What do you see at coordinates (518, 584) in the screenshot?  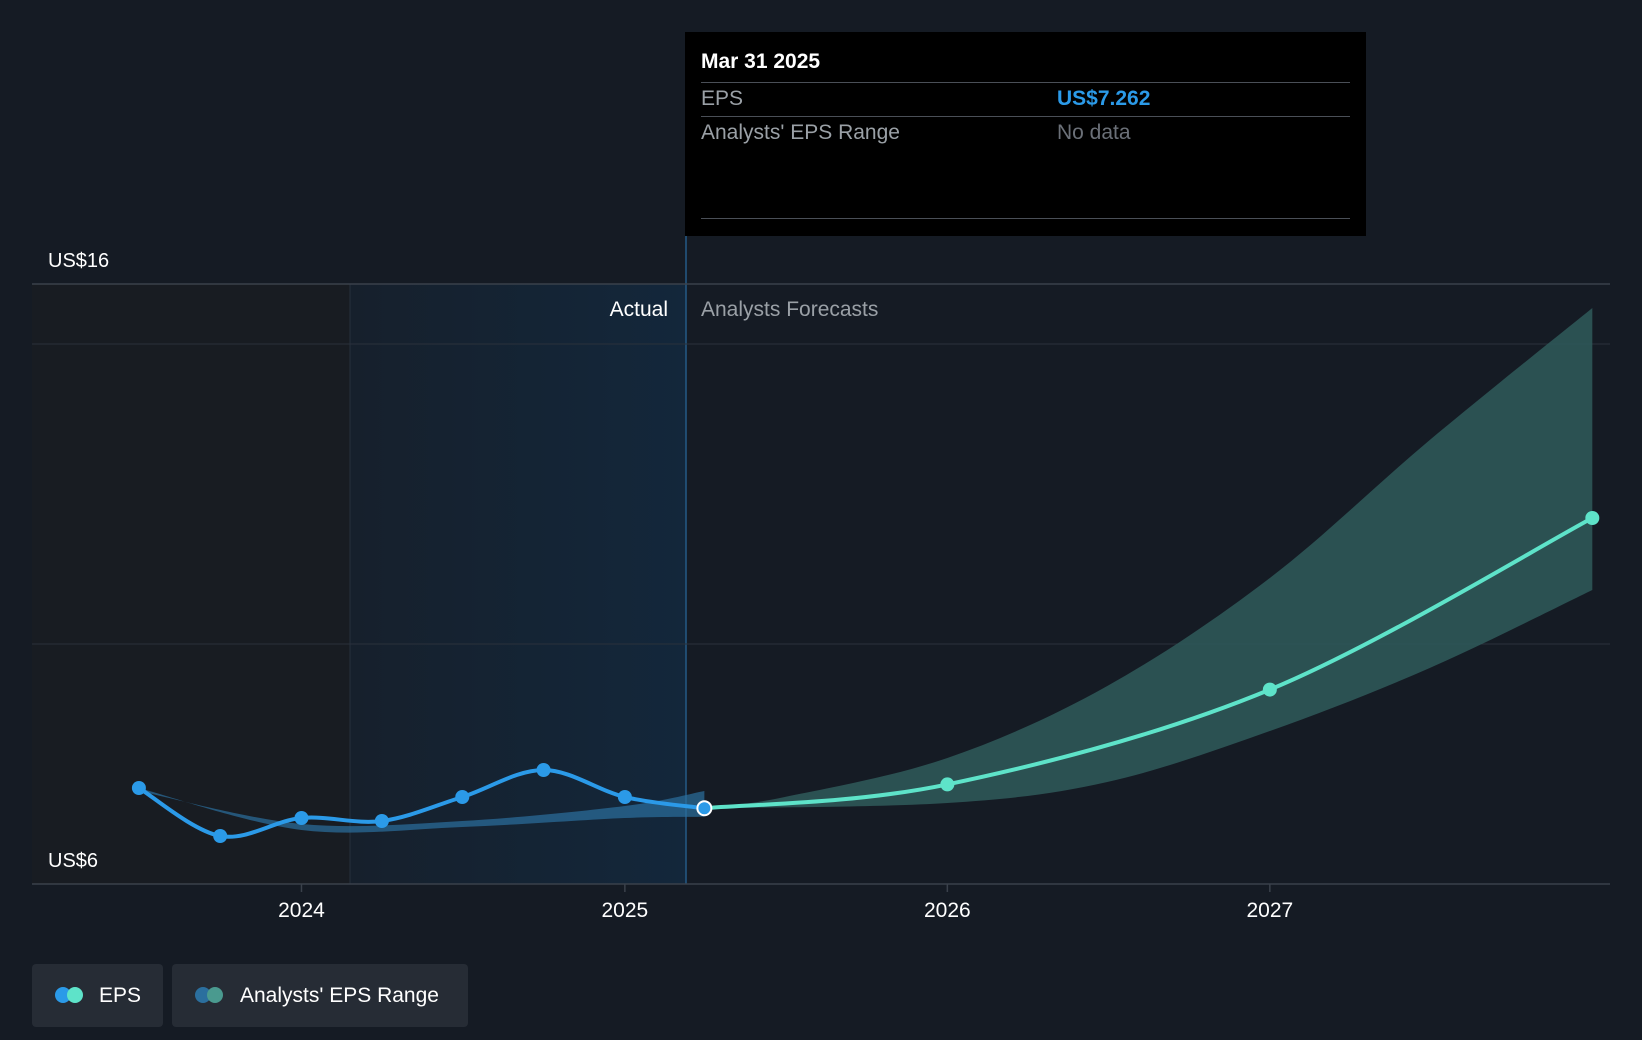 I see `actual-region-highlight` at bounding box center [518, 584].